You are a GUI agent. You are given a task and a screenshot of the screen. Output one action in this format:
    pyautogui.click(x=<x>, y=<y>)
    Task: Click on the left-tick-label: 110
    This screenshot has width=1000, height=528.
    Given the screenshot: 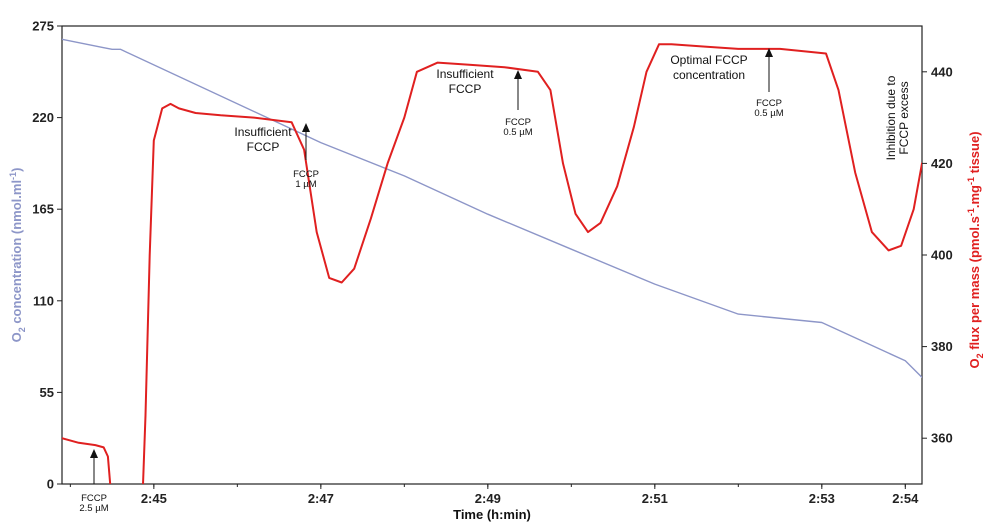 What is the action you would take?
    pyautogui.click(x=43, y=300)
    